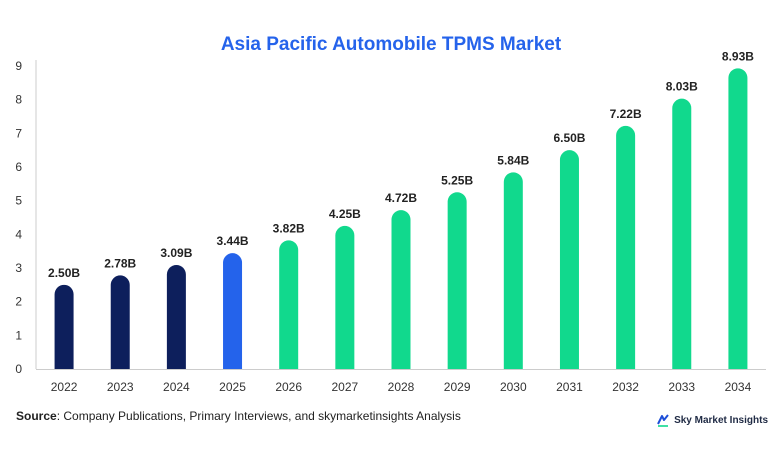 The width and height of the screenshot is (782, 454). What do you see at coordinates (233, 241) in the screenshot?
I see `data-label: 3.44B` at bounding box center [233, 241].